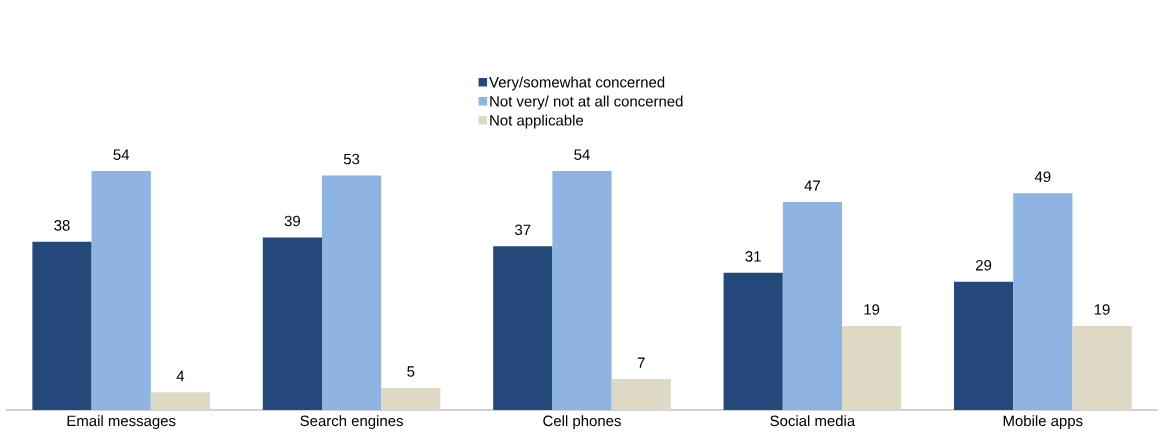  What do you see at coordinates (351, 159) in the screenshot?
I see `data-label: 53` at bounding box center [351, 159].